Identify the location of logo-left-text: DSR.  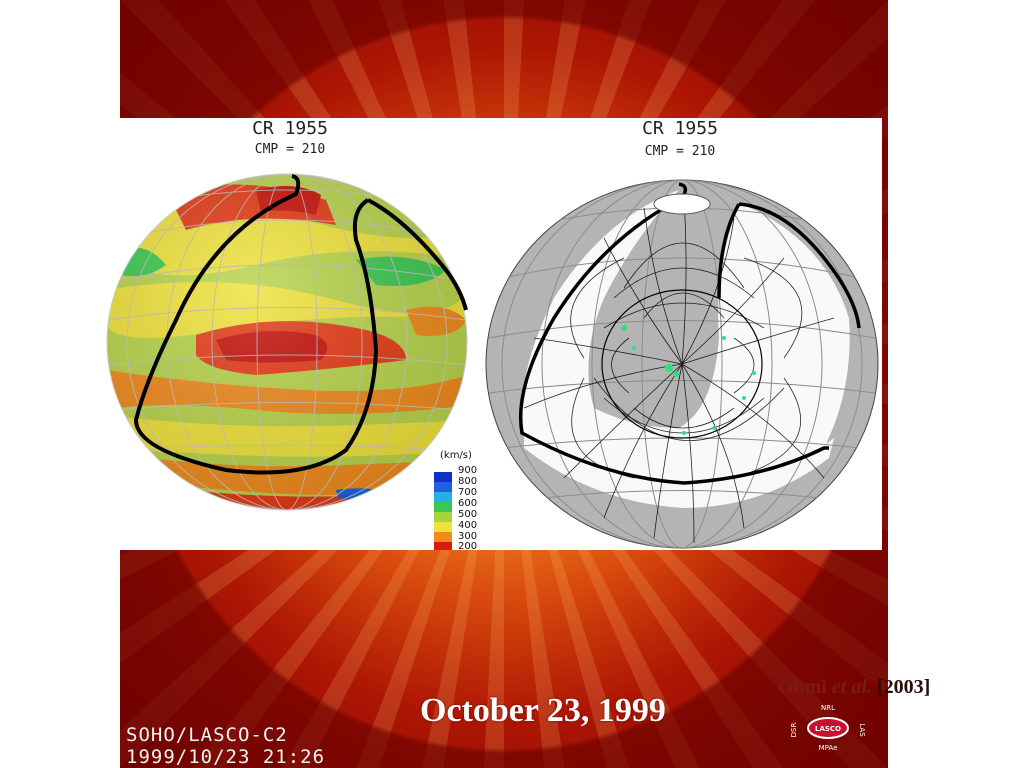
(794, 730).